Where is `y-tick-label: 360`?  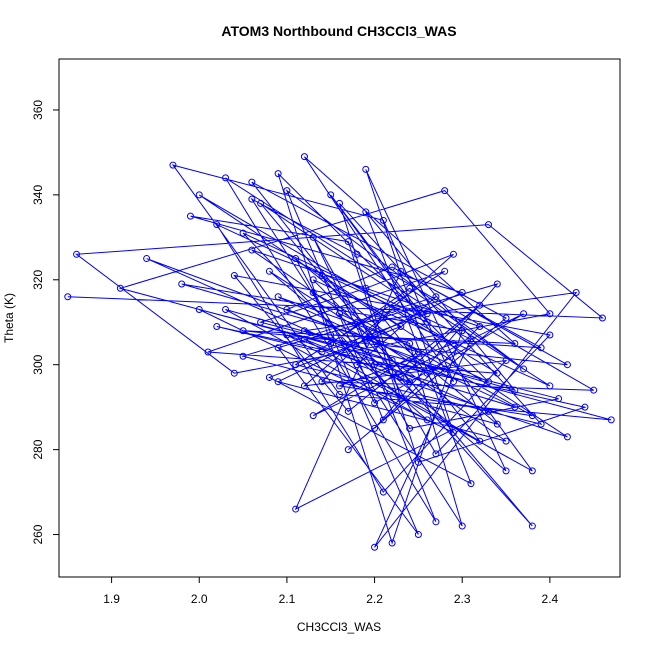
y-tick-label: 360 is located at coordinates (38, 110).